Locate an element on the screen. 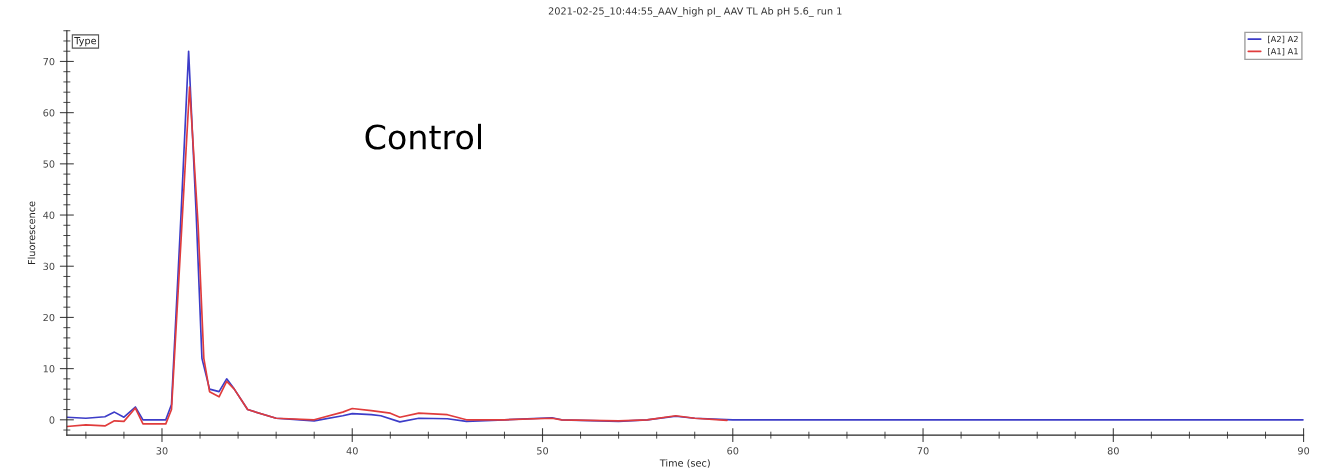  x-tick-label: 50 is located at coordinates (543, 451).